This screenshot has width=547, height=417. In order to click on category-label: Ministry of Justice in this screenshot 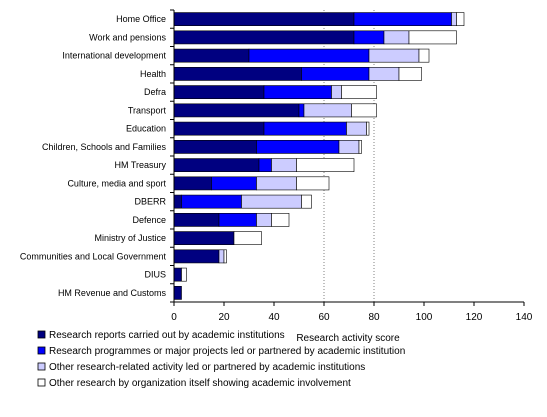, I will do `click(130, 238)`.